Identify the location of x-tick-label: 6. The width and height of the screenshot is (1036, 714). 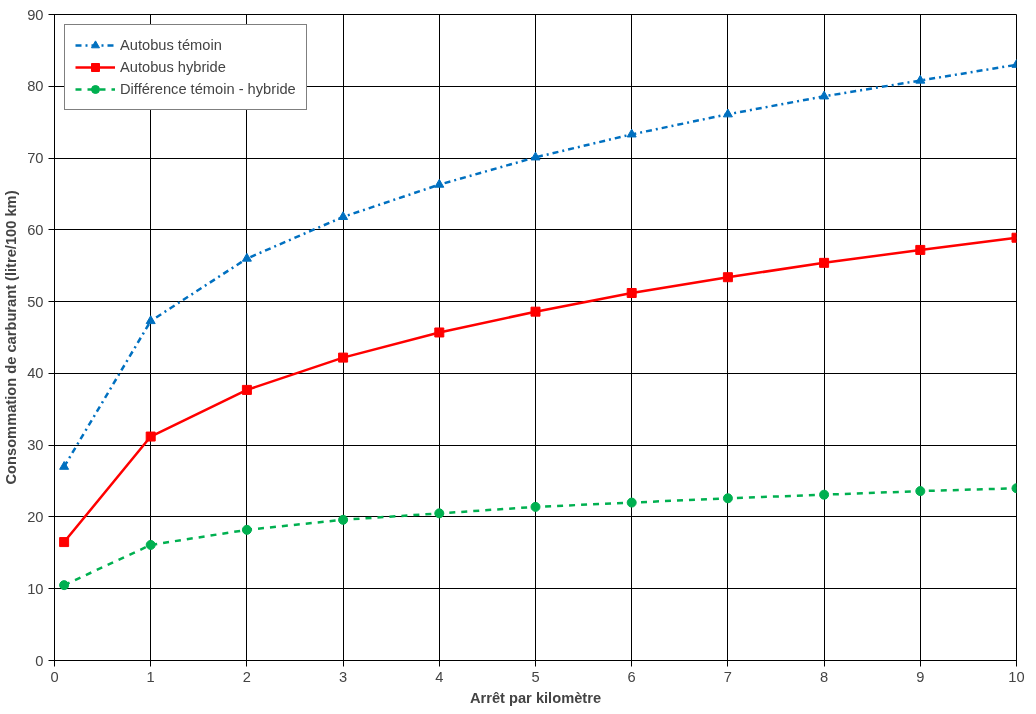
(631, 676).